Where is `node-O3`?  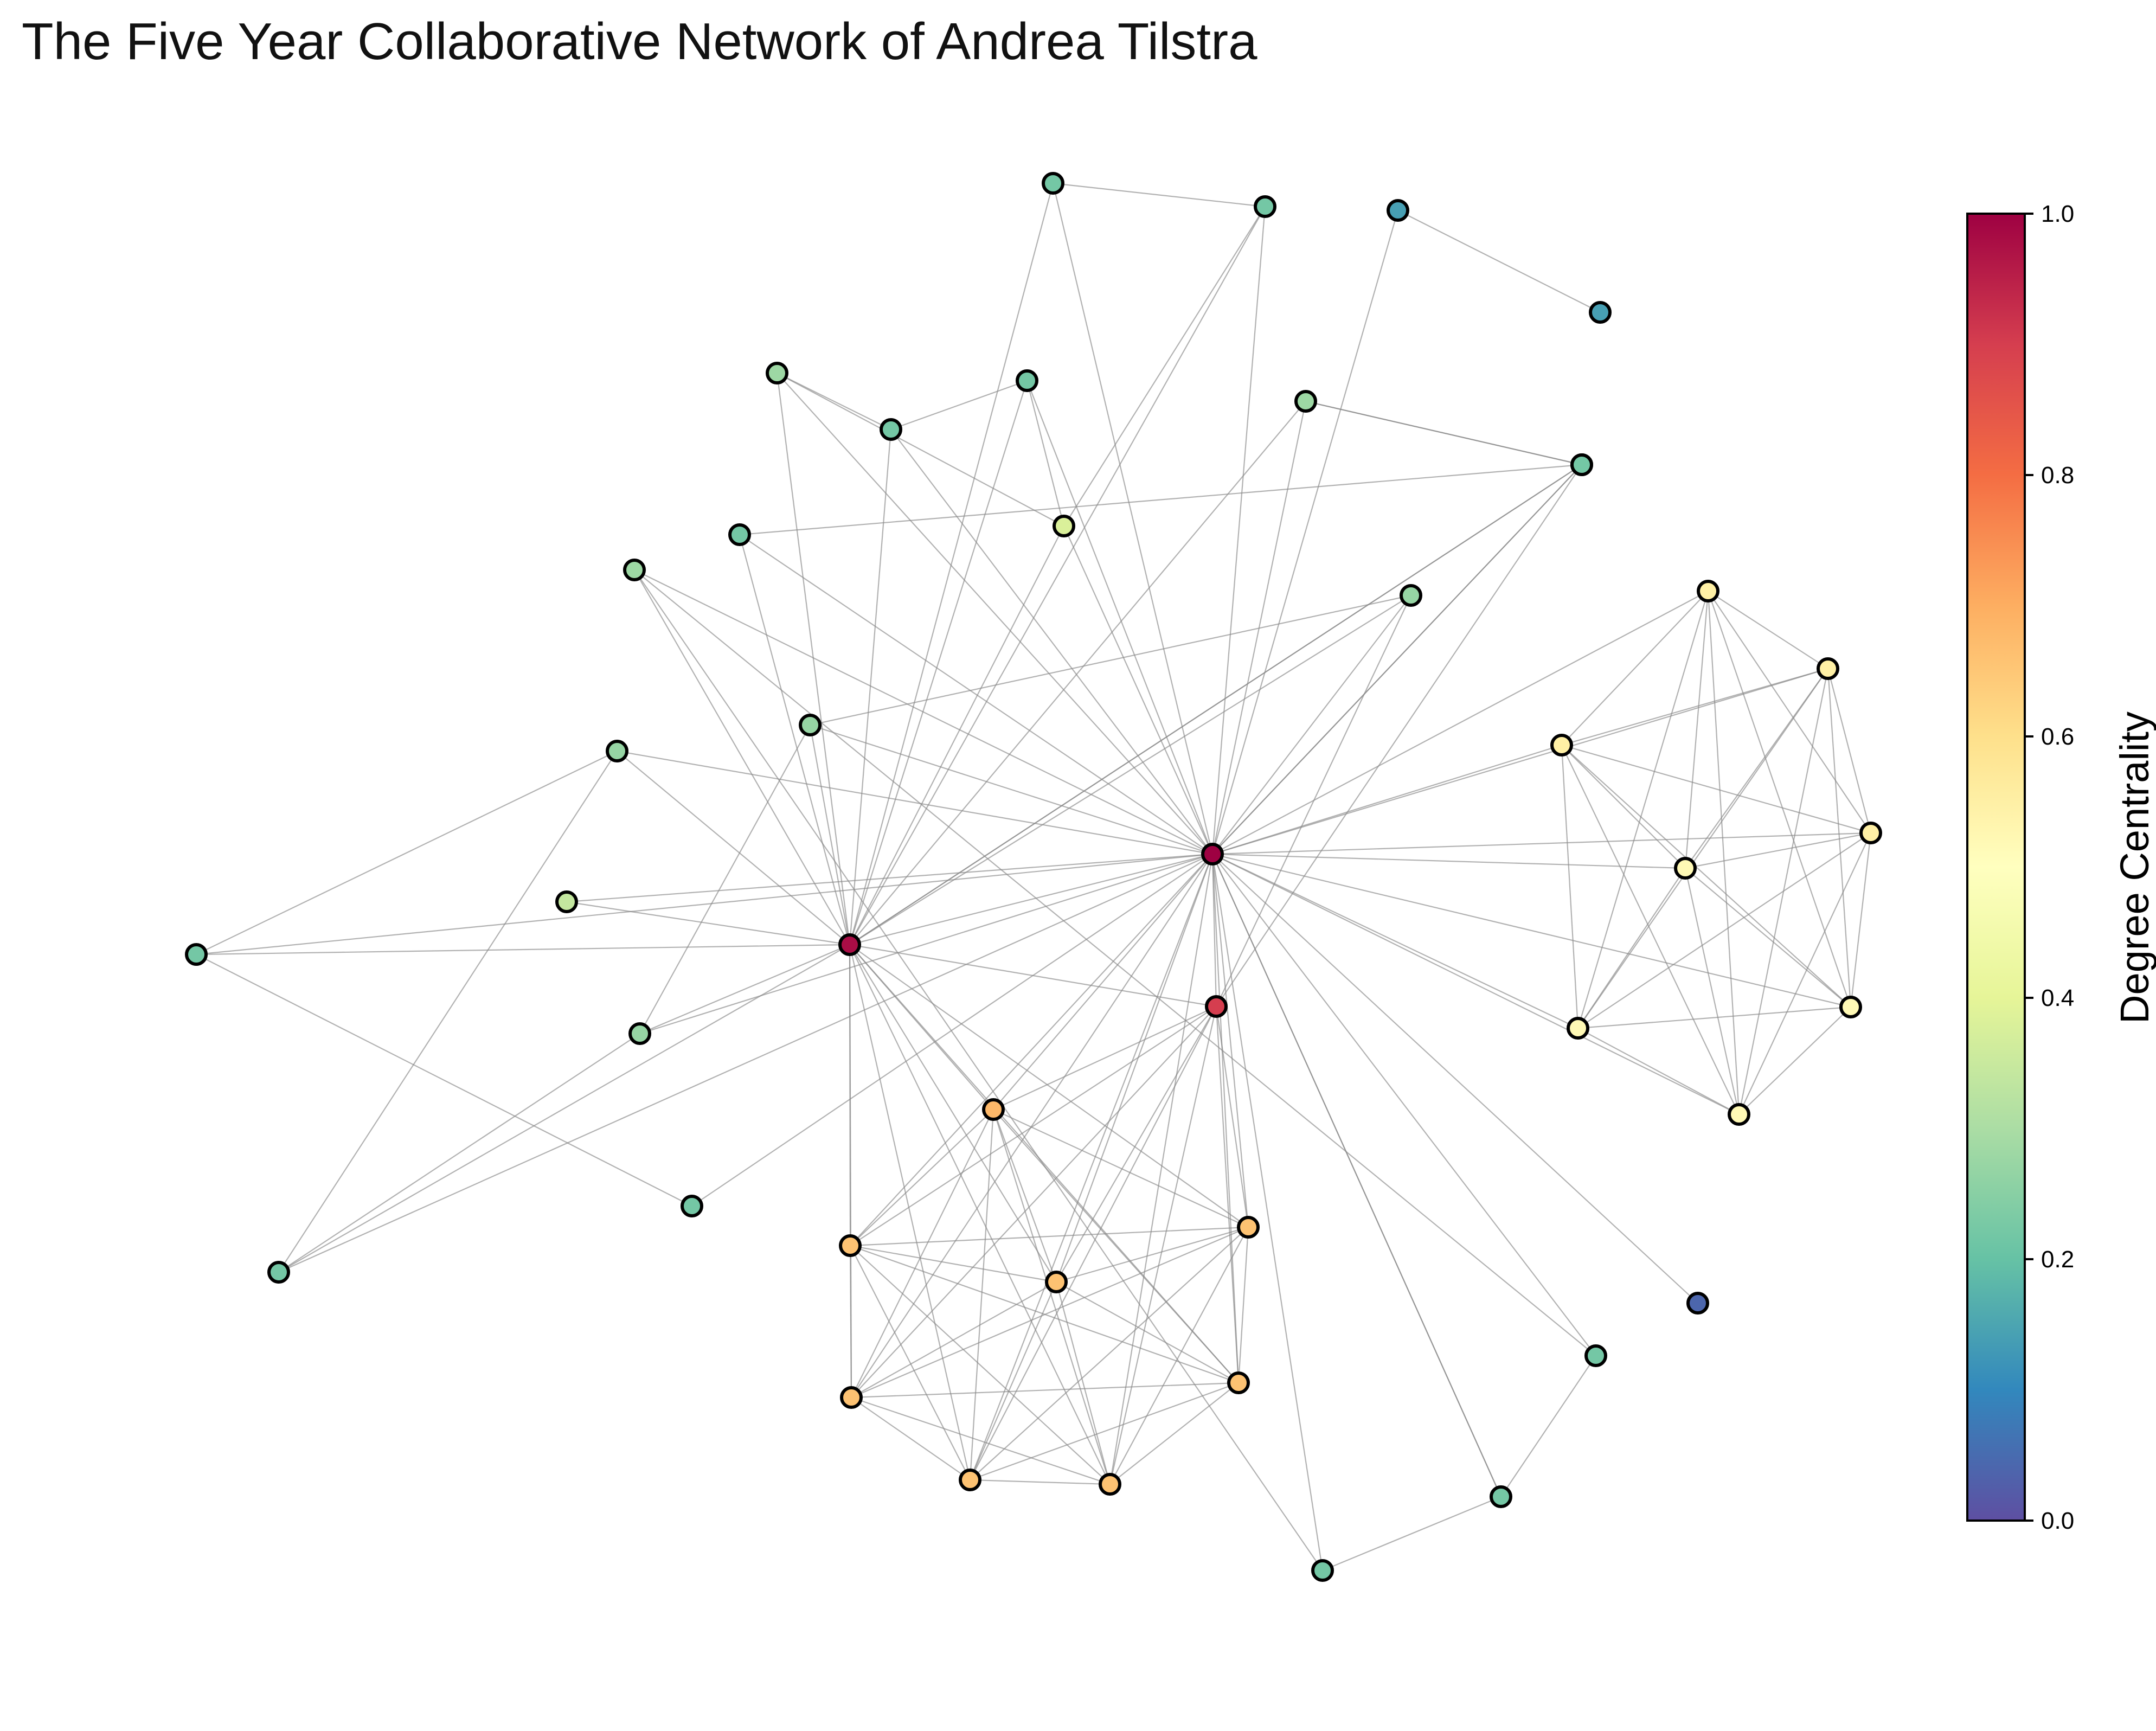 node-O3 is located at coordinates (1056, 1282).